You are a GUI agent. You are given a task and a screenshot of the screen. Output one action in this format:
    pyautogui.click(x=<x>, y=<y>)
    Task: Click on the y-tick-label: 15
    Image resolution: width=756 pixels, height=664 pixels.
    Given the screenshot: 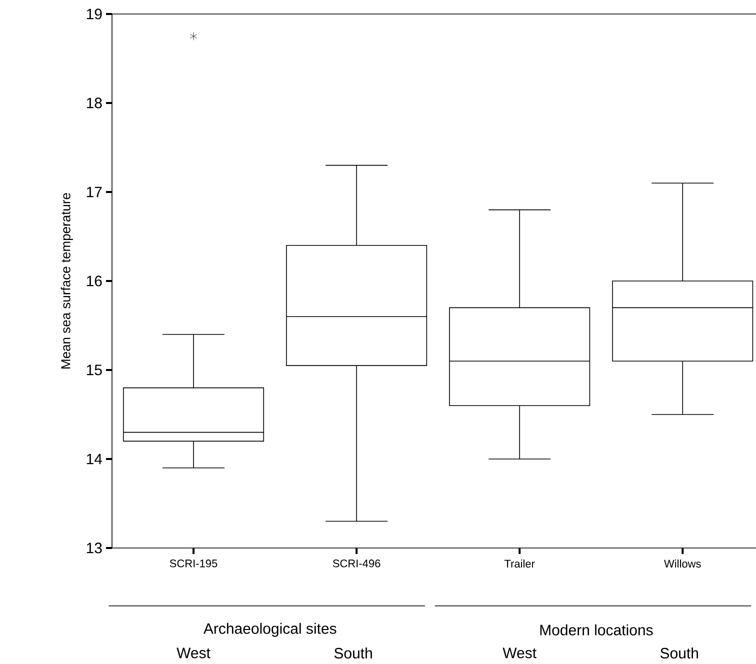 What is the action you would take?
    pyautogui.click(x=94, y=370)
    